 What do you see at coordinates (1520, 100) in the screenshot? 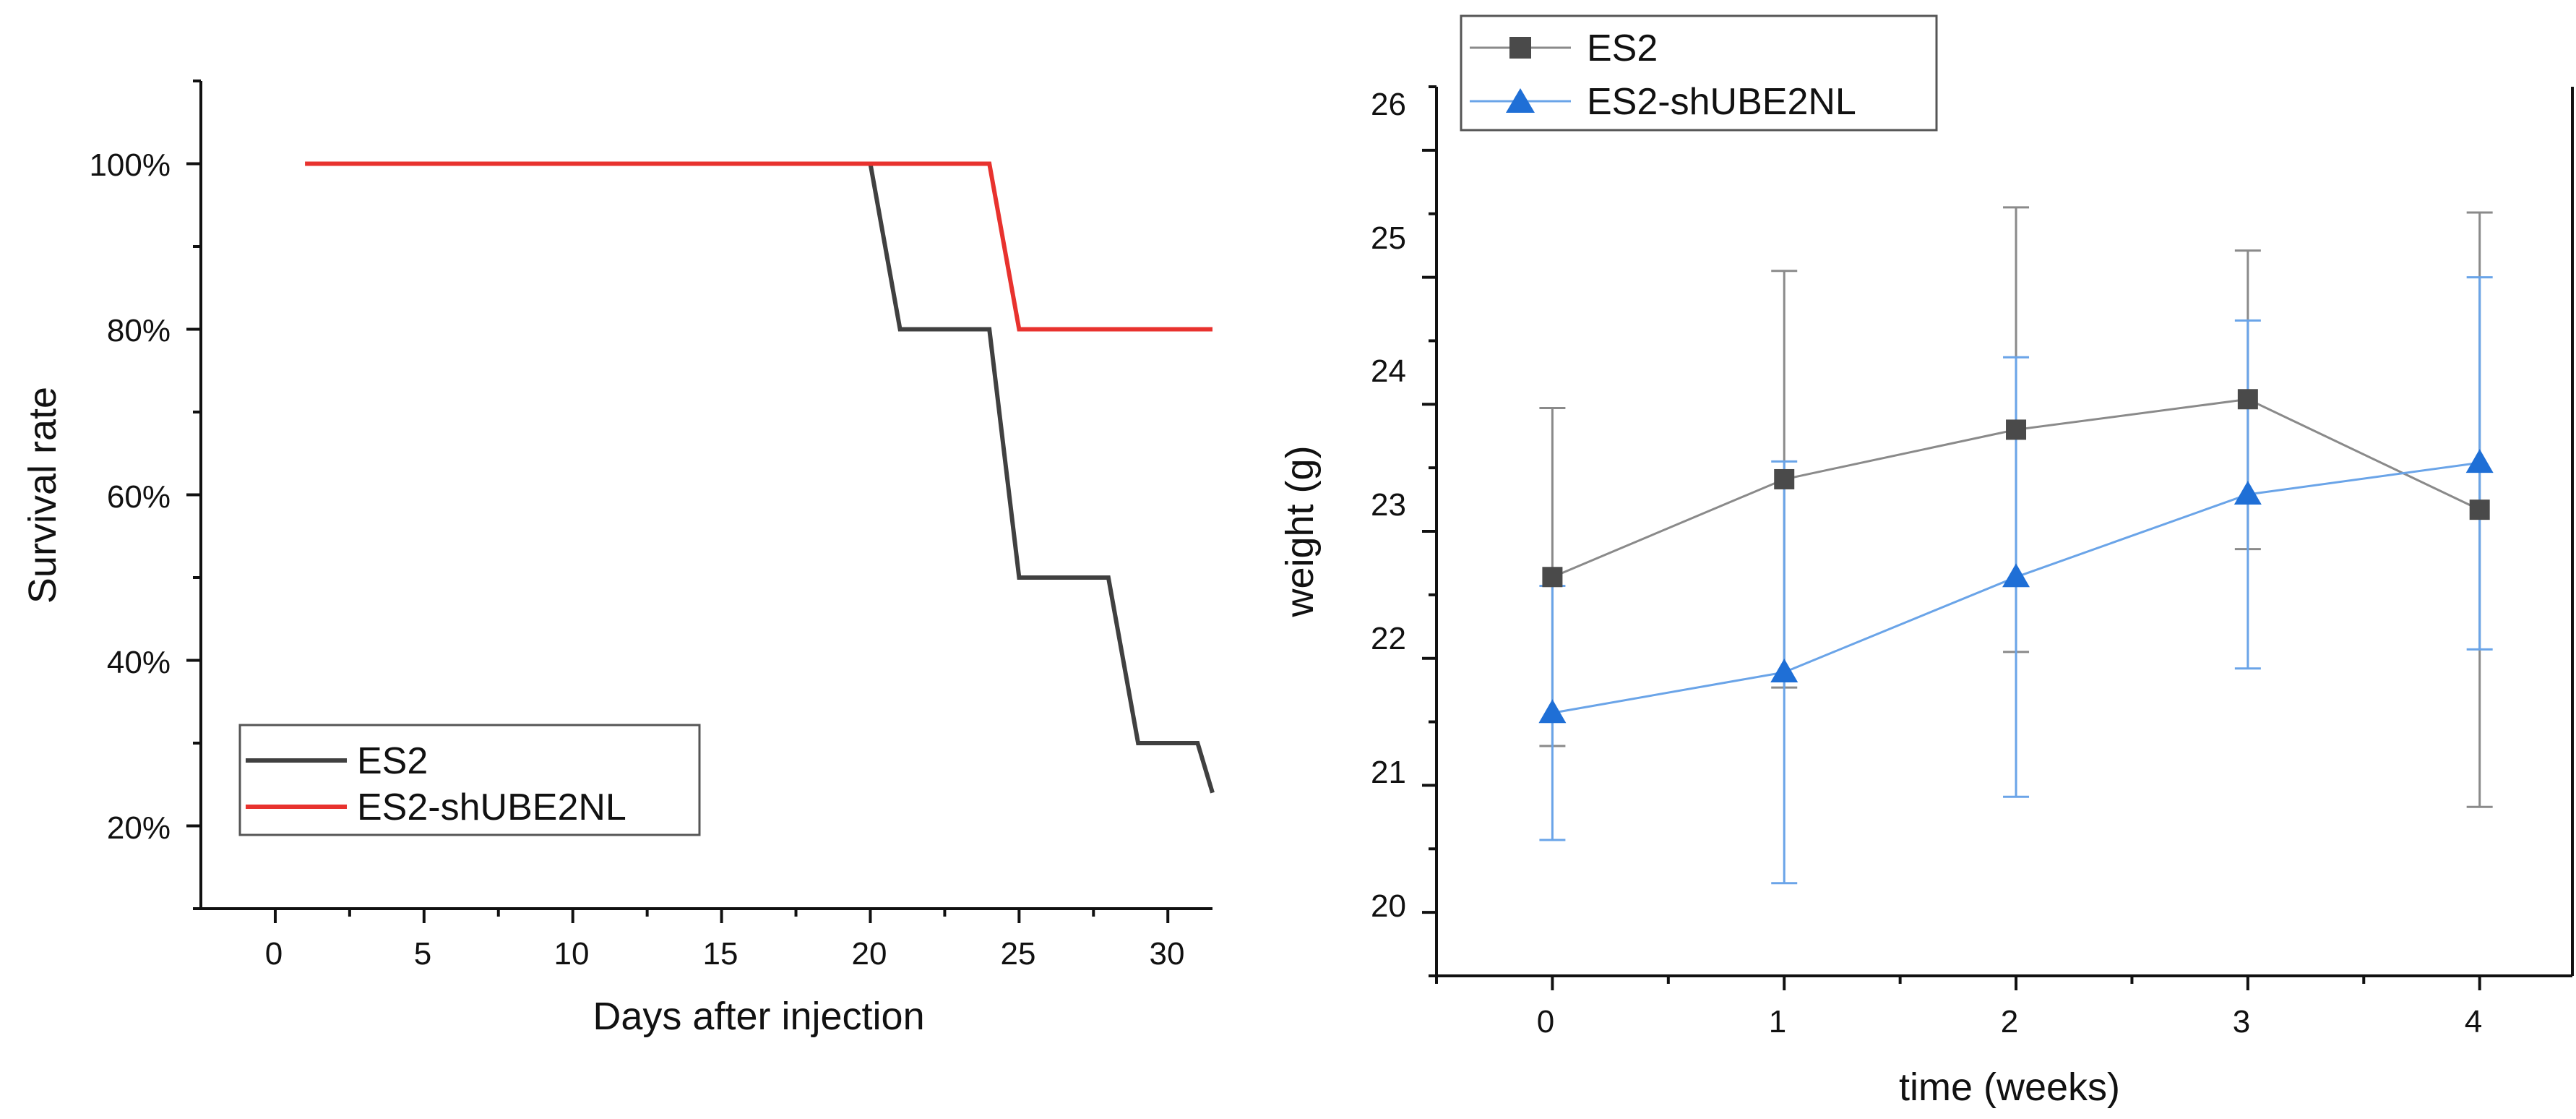
I see `weight-legend-marker-es2-shube2nl` at bounding box center [1520, 100].